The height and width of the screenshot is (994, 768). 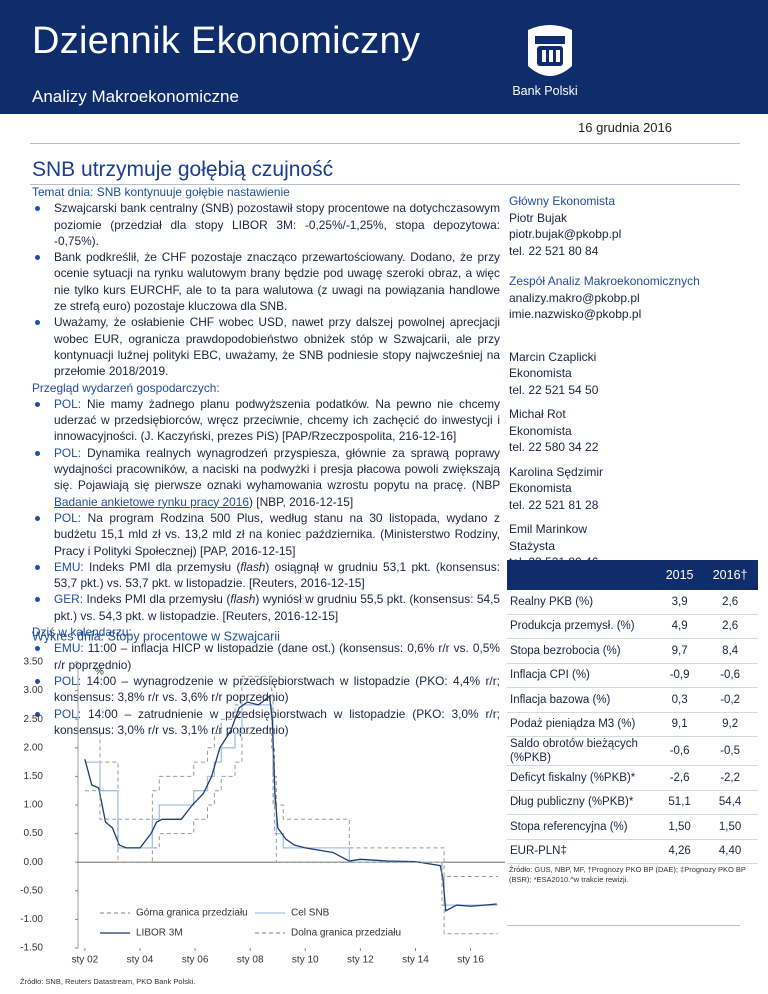 I want to click on table-row: Deficyt fiskalny (%PKB)* -2,6 -2,2, so click(x=632, y=778).